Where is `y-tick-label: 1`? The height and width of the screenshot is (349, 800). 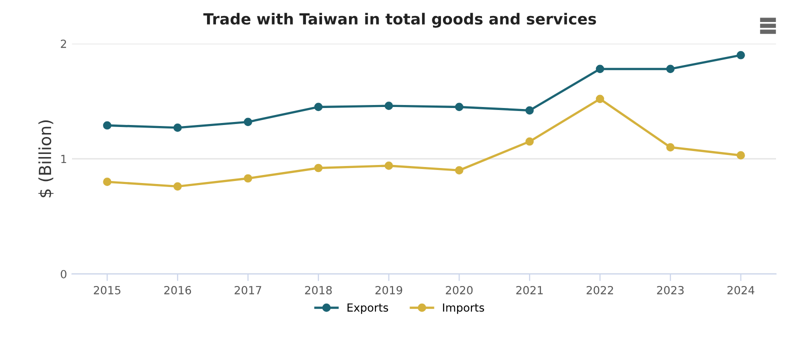 y-tick-label: 1 is located at coordinates (63, 159).